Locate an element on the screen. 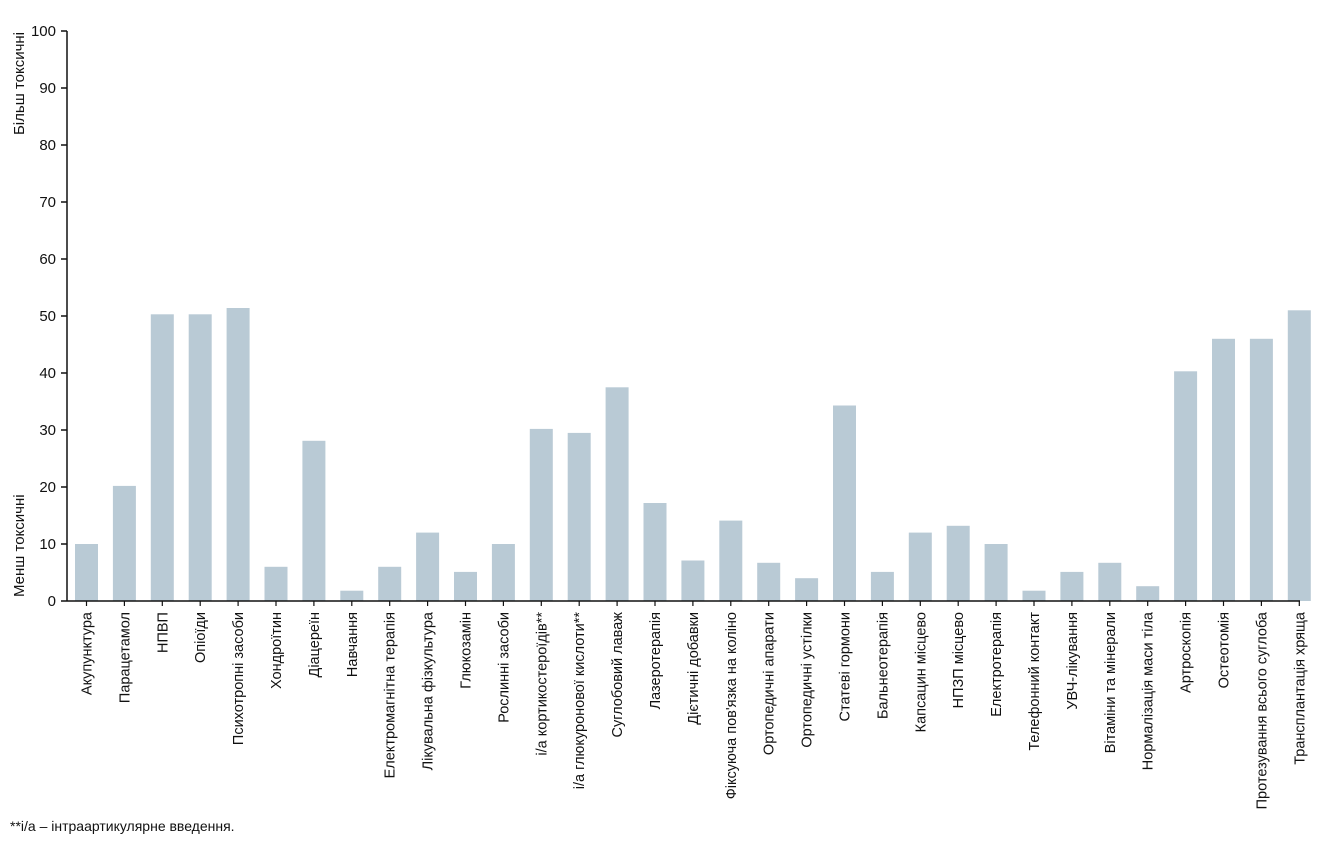  category-label: Ортопедичні устілки is located at coordinates (808, 680).